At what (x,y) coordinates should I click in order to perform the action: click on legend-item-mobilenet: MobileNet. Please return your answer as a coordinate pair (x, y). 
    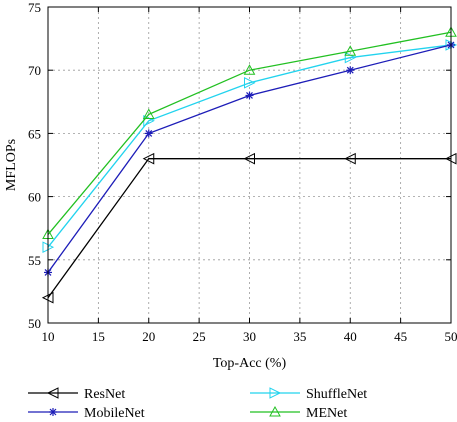
    Looking at the image, I should click on (86, 413).